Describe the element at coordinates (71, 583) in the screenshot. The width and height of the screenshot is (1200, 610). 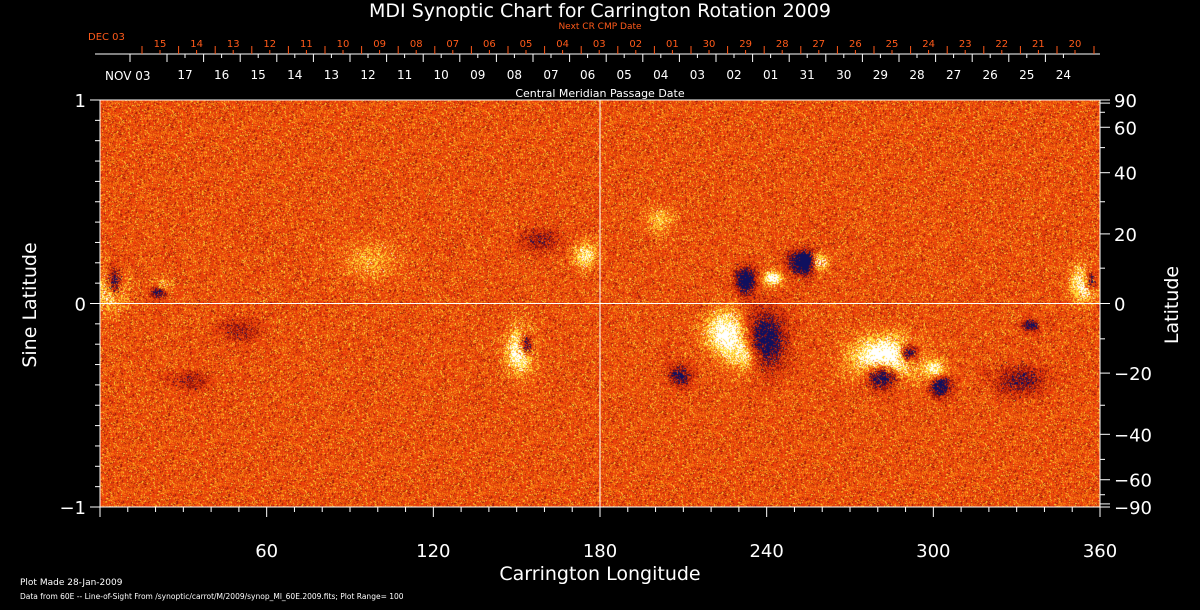
I see `plot-made-note: Plot Made 28-Jan-2009` at that location.